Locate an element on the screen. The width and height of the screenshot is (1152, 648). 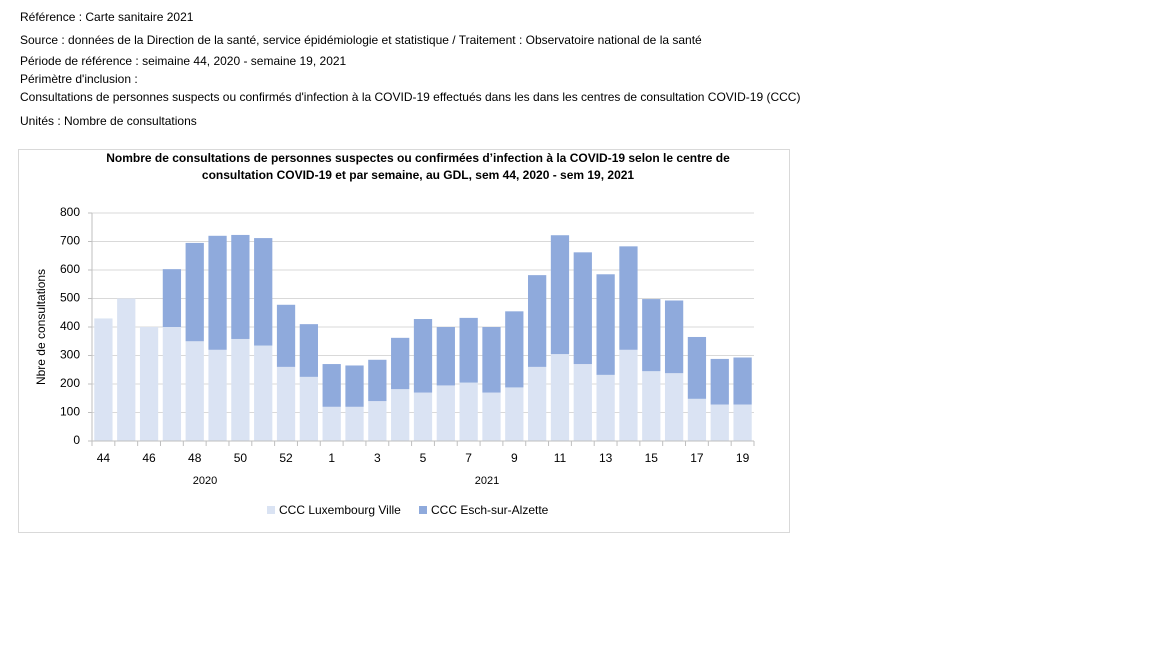
y-axis-label: Nbre de consultations is located at coordinates (41, 327).